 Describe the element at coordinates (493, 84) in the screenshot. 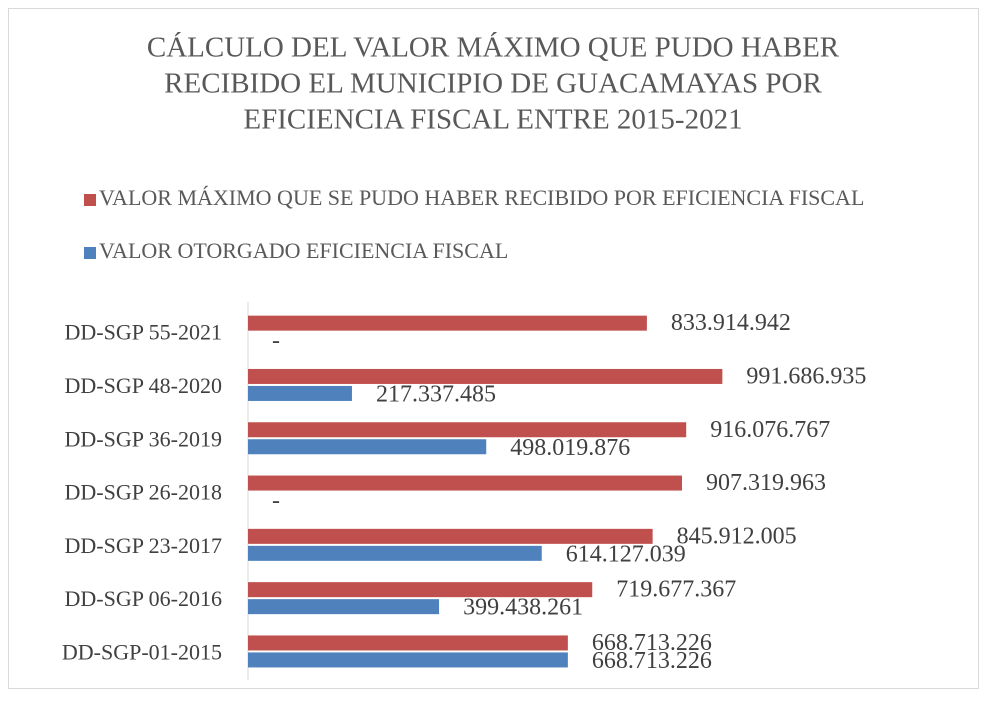

I see `chart-title: RECIBIDO EL MUNICIPIO DE GUACAMAYAS POR` at that location.